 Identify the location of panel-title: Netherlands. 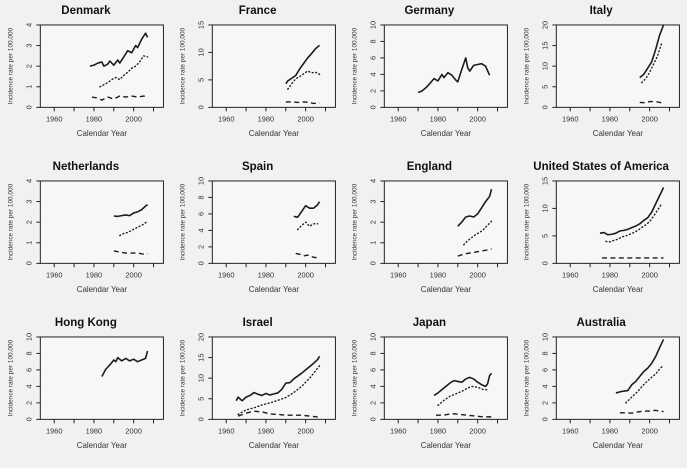
(86, 167).